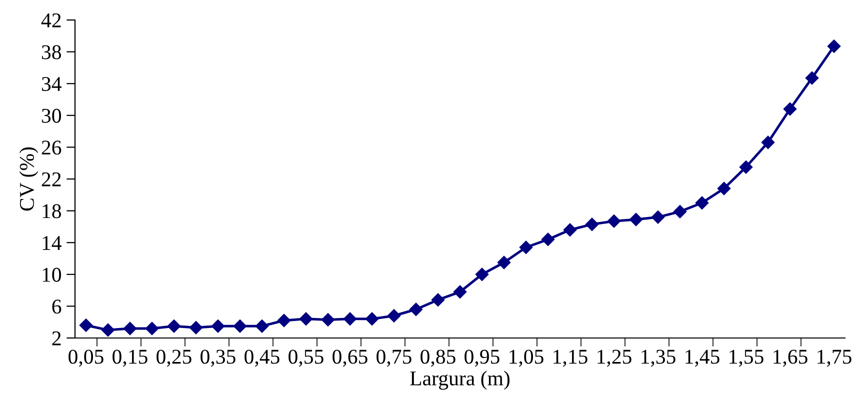 The height and width of the screenshot is (414, 855). I want to click on y-axis-title: CV (%), so click(28, 179).